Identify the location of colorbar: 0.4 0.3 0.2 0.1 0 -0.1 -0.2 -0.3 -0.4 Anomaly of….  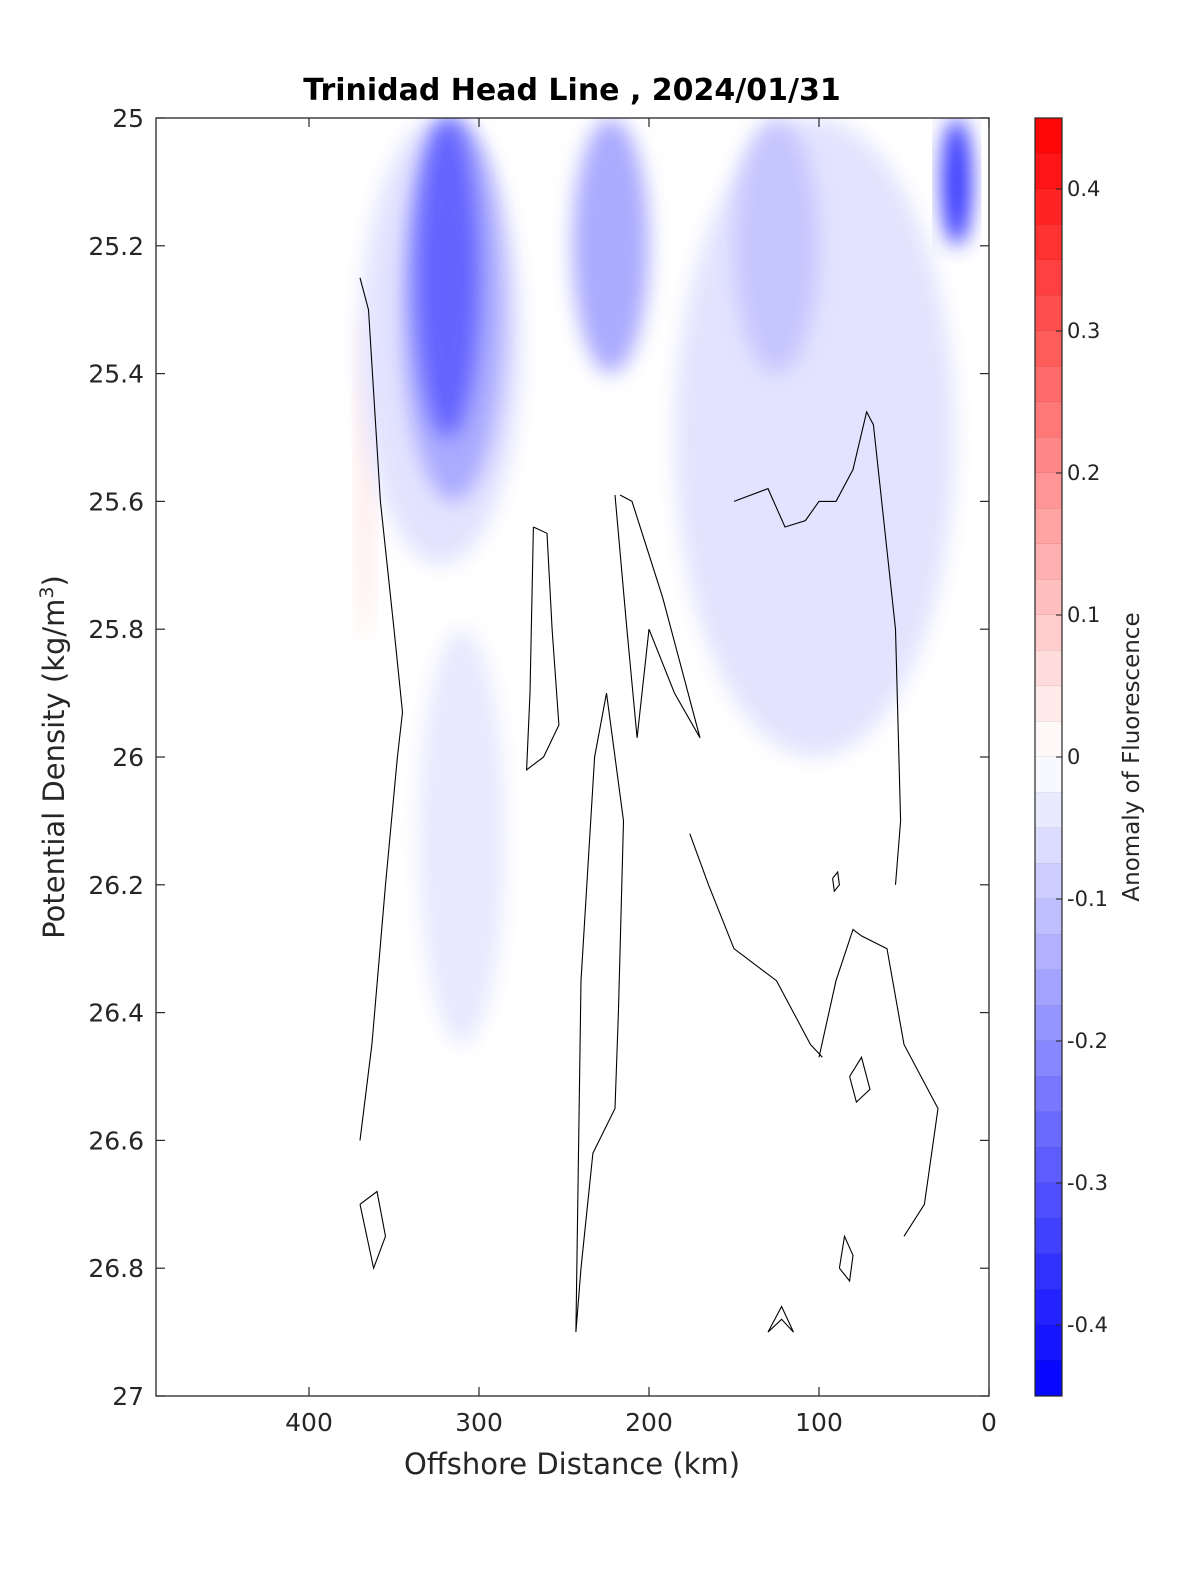
(1089, 757).